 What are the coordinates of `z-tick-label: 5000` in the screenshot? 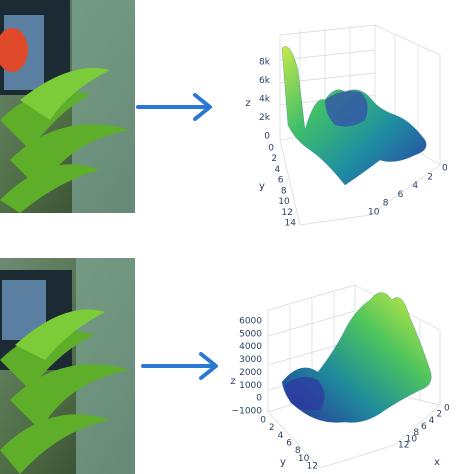 It's located at (250, 334).